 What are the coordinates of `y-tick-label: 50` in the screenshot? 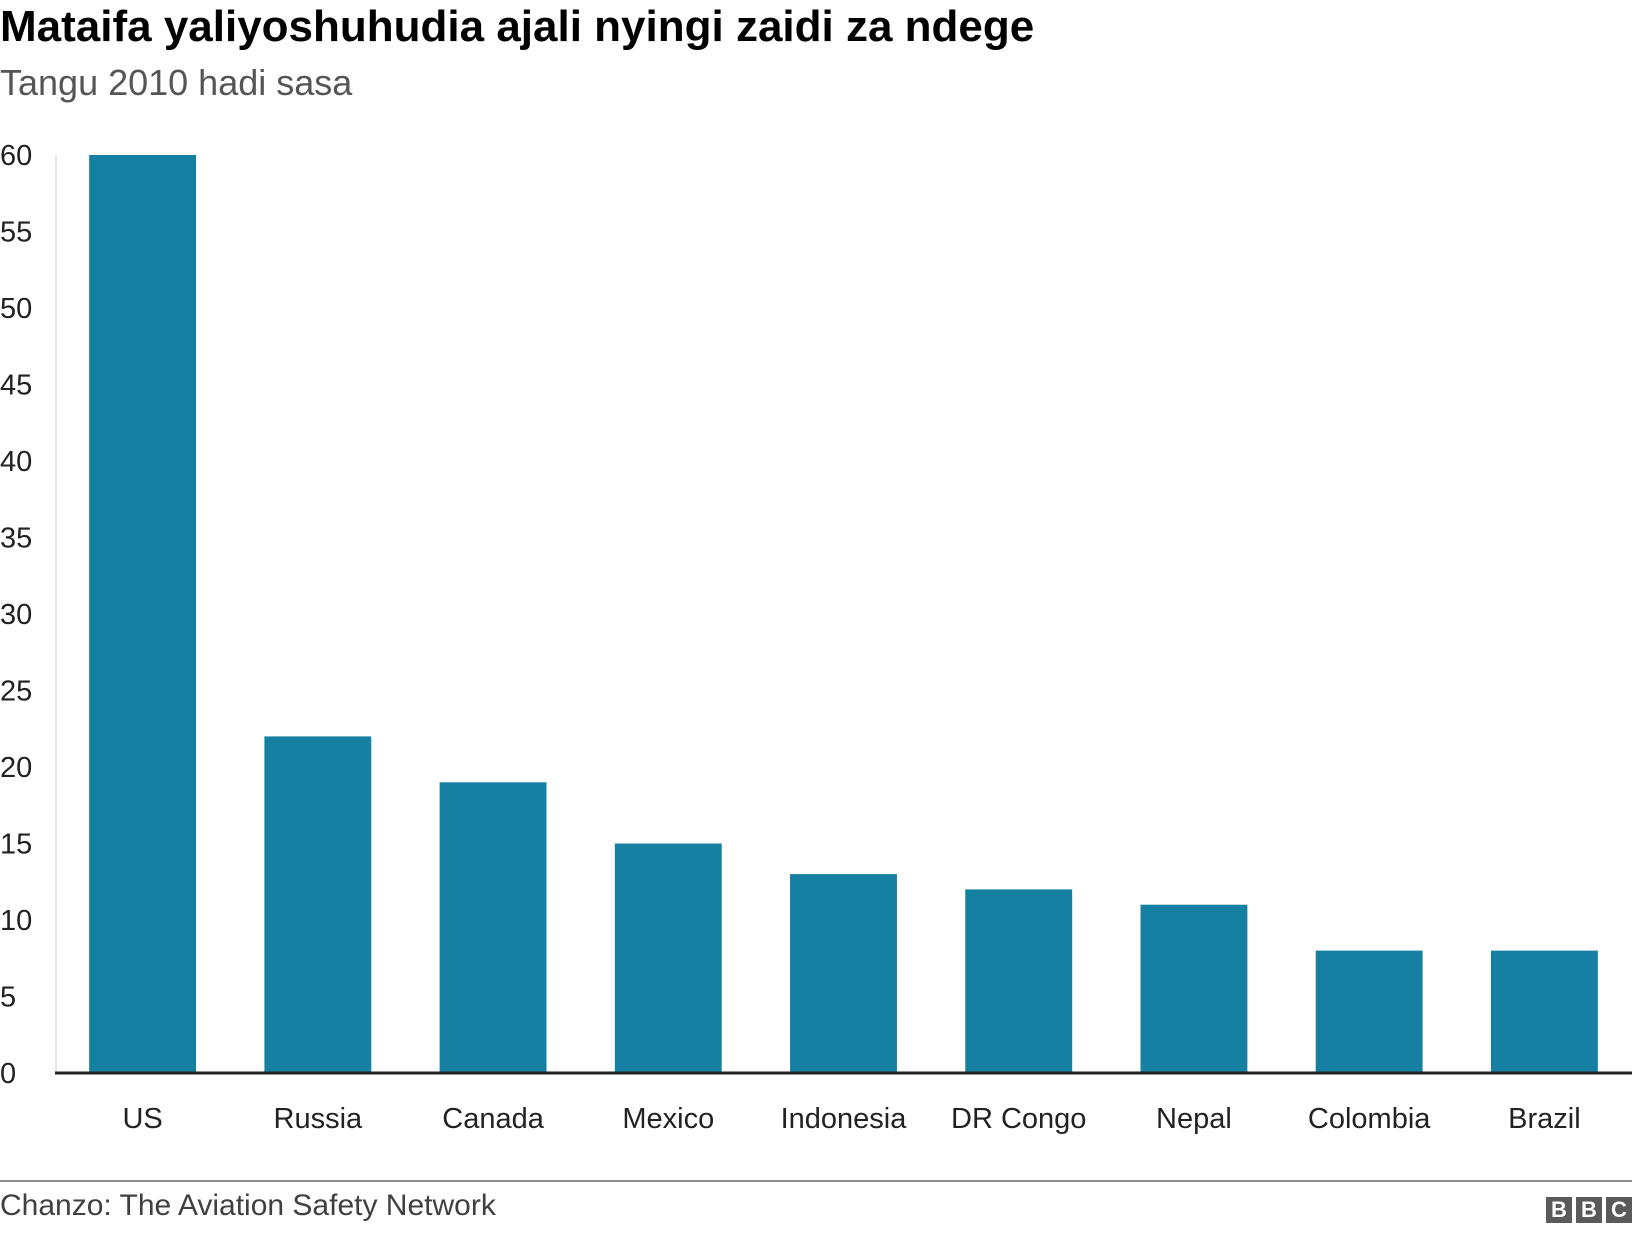 It's located at (16, 309).